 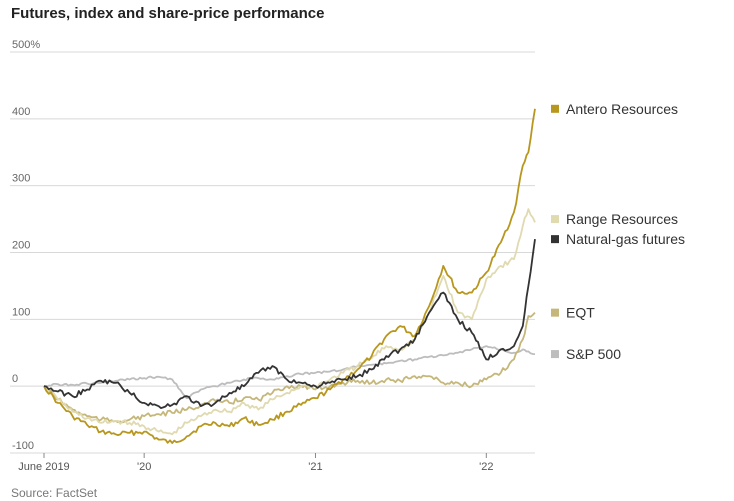 I want to click on y-tick-label: 400, so click(x=21, y=112).